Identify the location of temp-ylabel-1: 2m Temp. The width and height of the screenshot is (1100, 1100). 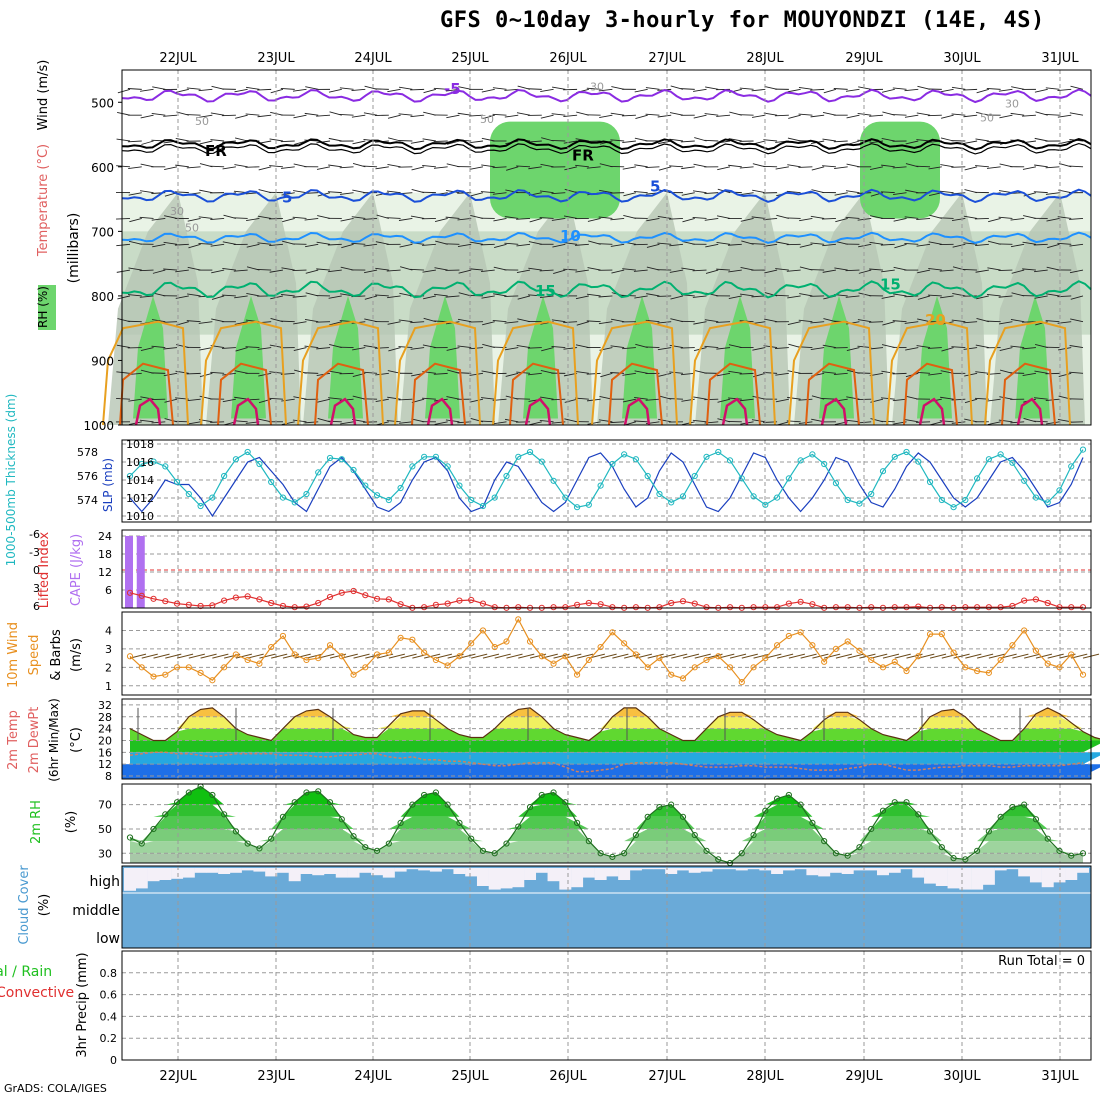
(13, 740).